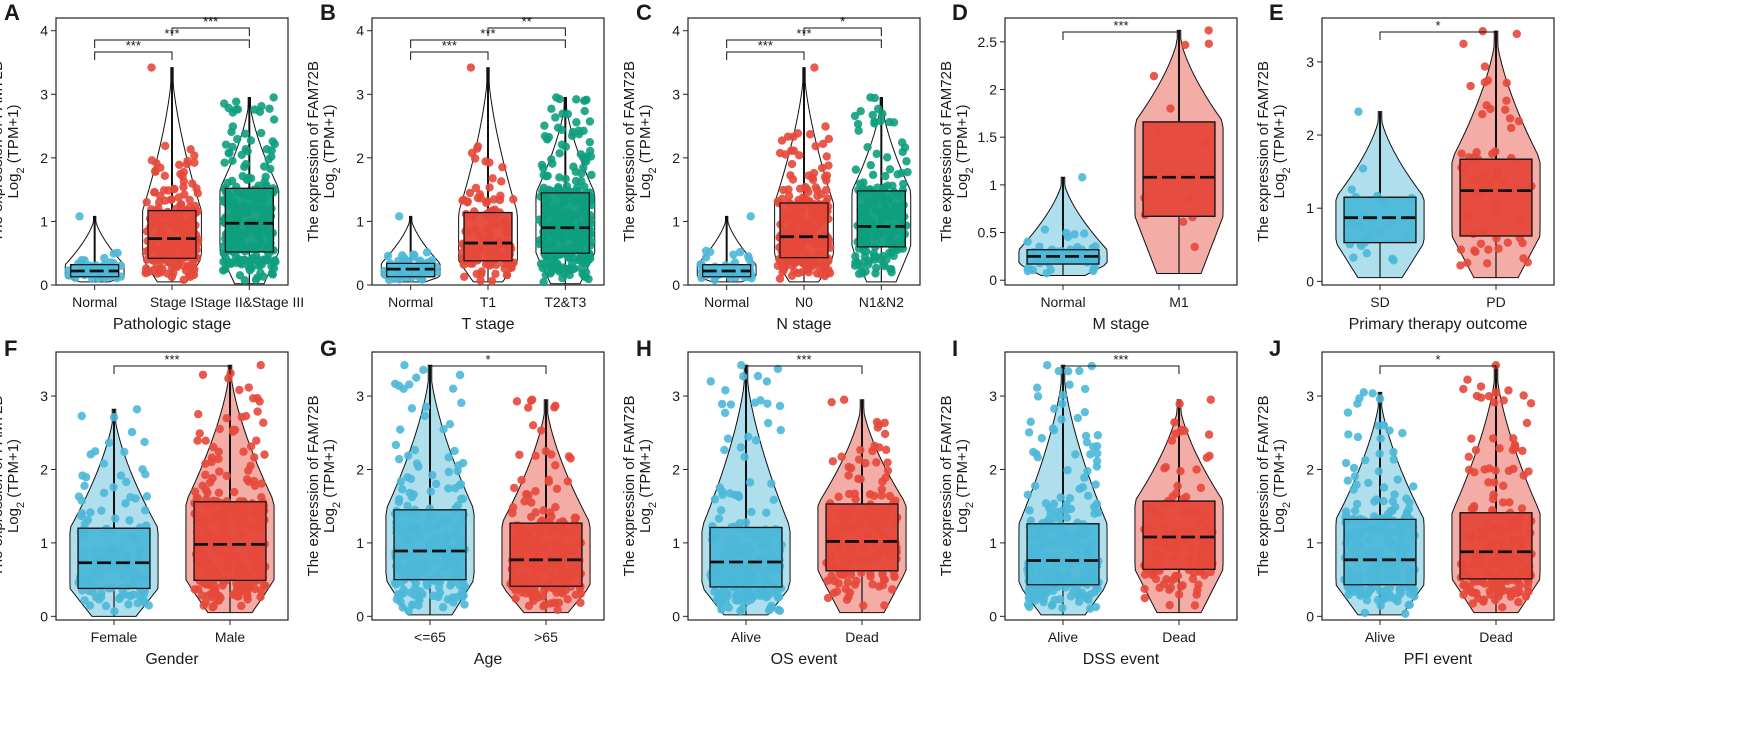 The height and width of the screenshot is (746, 1758). What do you see at coordinates (114, 637) in the screenshot?
I see `x-tick-label: Female` at bounding box center [114, 637].